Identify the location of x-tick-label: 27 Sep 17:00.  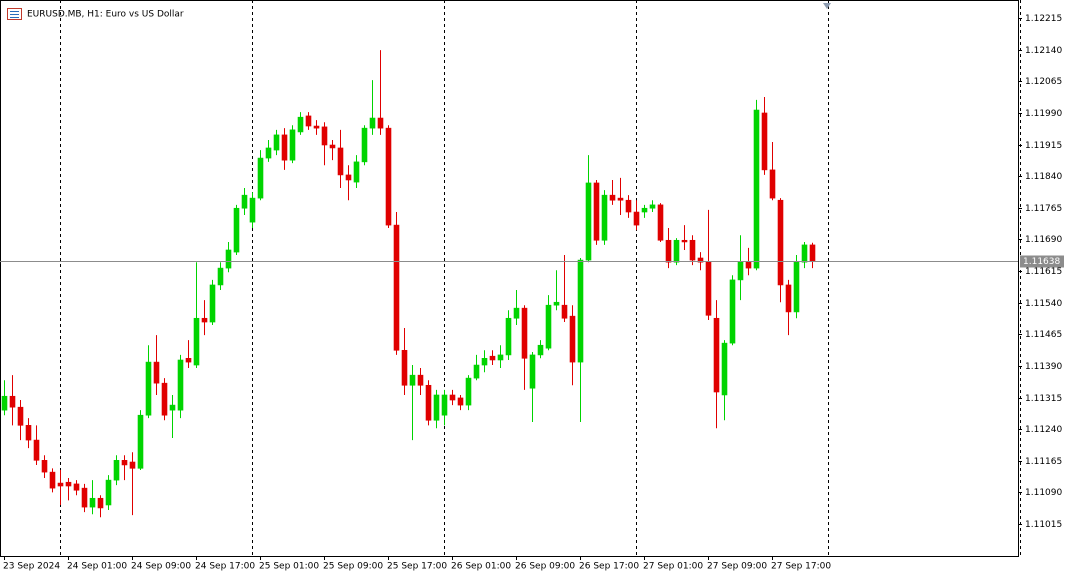
(801, 567).